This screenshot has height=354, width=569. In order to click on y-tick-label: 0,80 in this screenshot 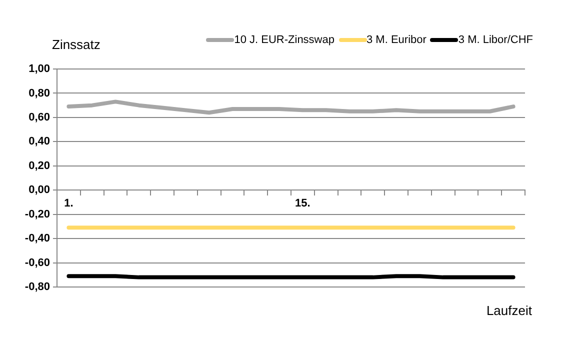, I will do `click(39, 93)`.